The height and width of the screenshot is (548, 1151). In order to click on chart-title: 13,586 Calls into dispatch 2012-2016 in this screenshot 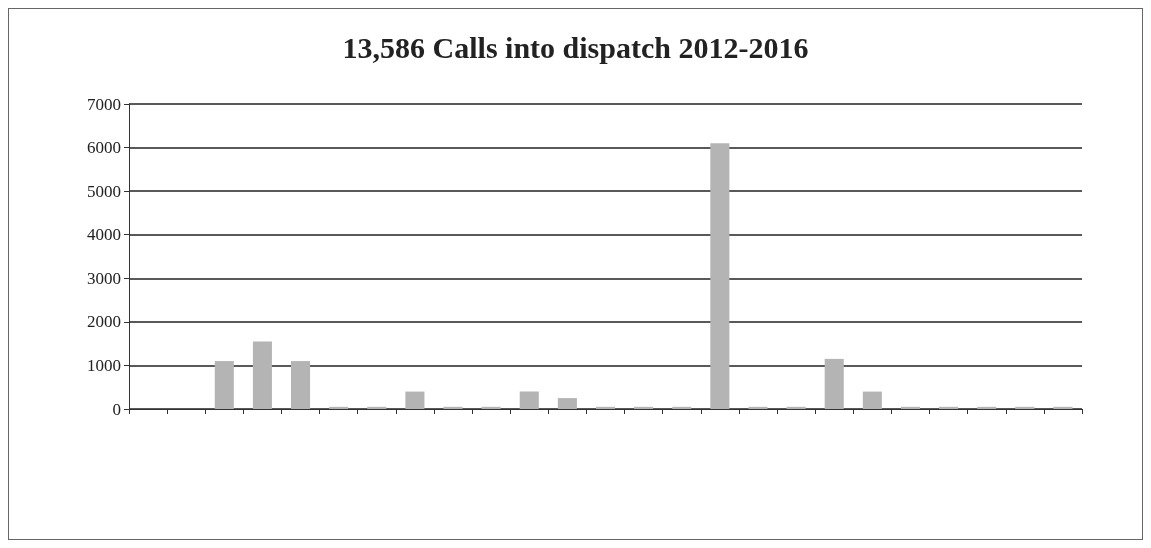, I will do `click(575, 47)`.